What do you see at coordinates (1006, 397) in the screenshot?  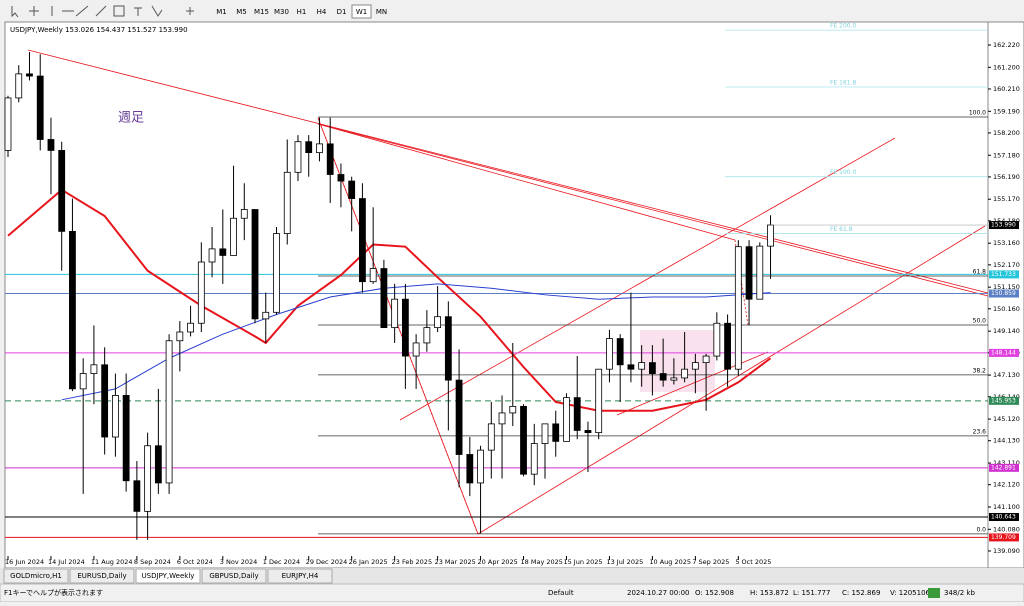 I see `y-tick-label: 146.140` at bounding box center [1006, 397].